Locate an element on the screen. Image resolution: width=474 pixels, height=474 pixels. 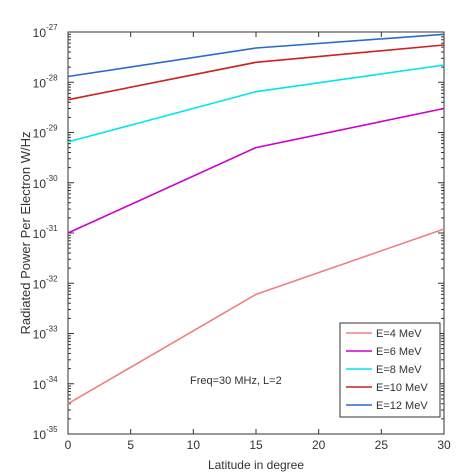
series-line-e-8-mev is located at coordinates (256, 103).